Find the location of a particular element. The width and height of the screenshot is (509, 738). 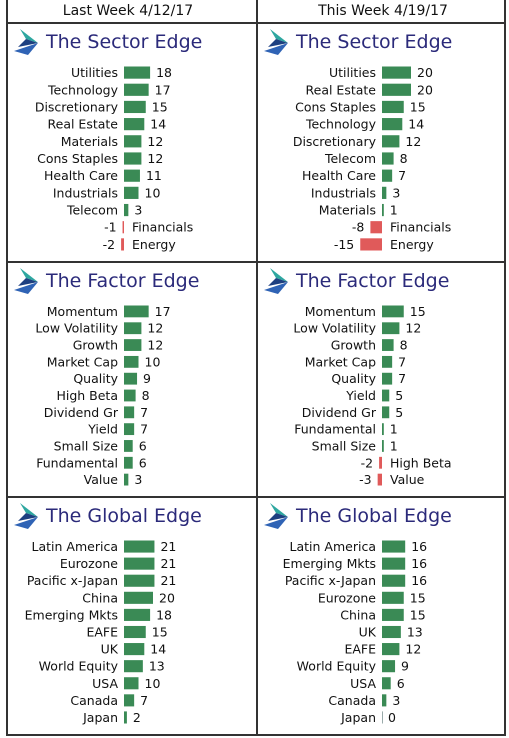

value-label: 13 is located at coordinates (415, 632).